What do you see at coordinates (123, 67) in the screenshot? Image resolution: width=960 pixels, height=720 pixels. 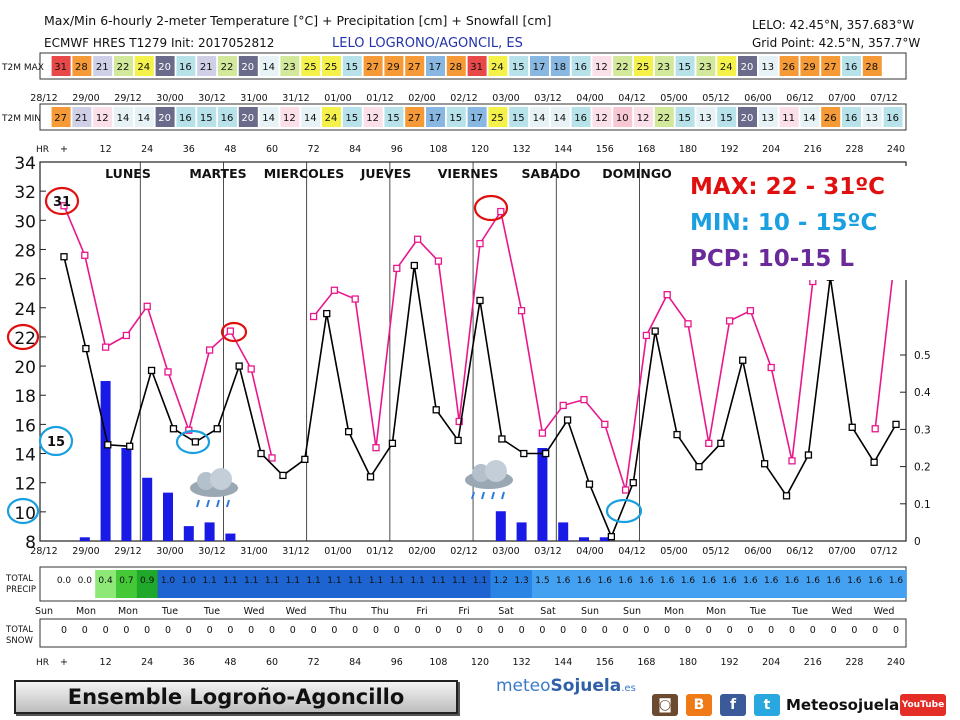 I see `t2m-max-value: 22` at bounding box center [123, 67].